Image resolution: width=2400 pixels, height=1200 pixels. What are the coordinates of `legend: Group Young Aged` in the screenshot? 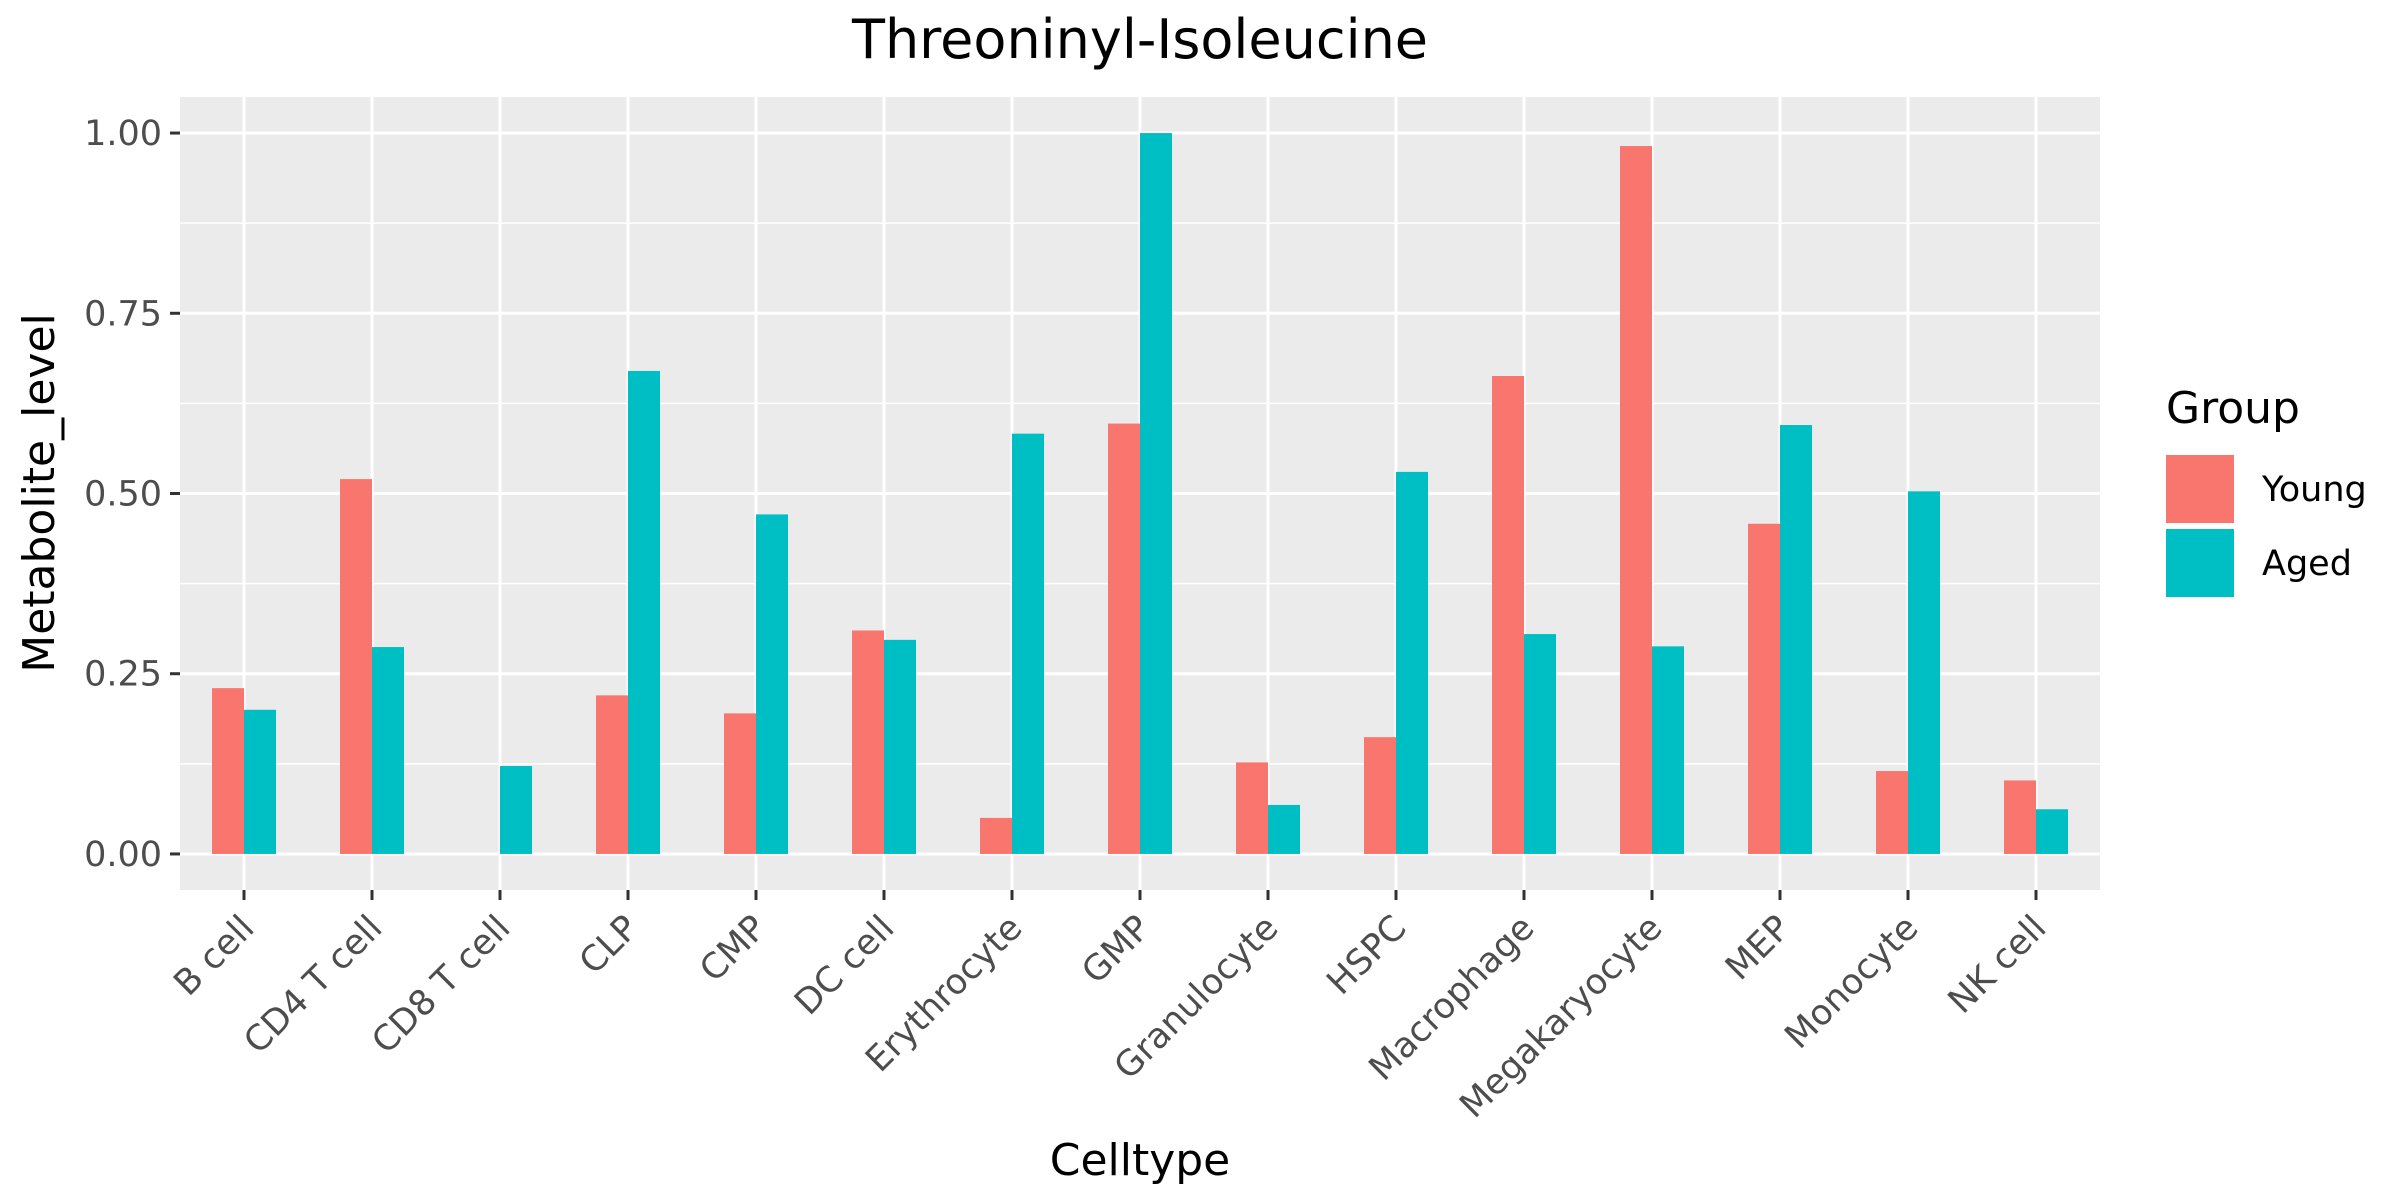 It's located at (2266, 490).